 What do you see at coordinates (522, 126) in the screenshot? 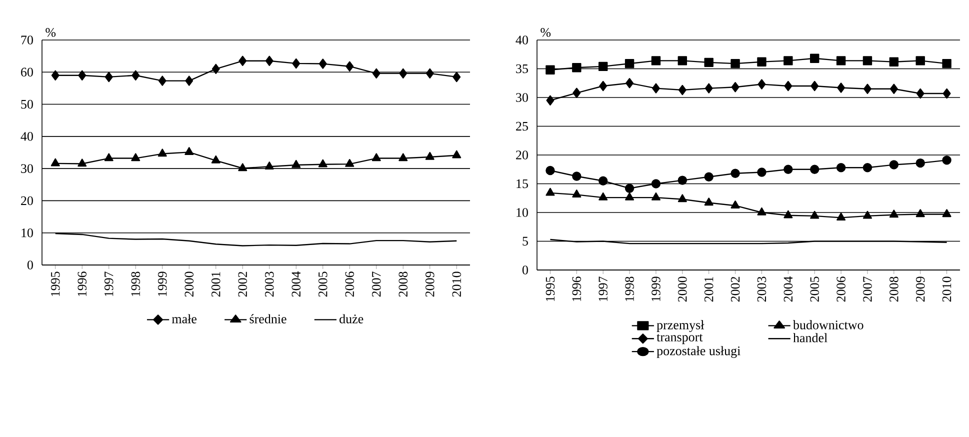
I see `y-tick-label: 25` at bounding box center [522, 126].